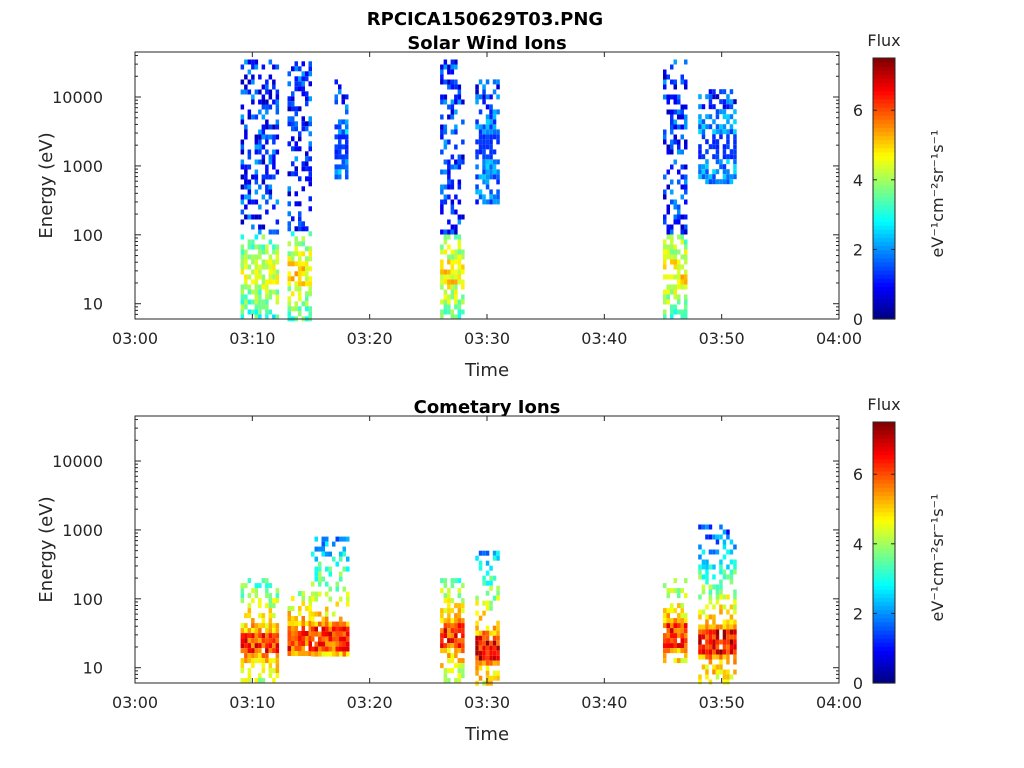 This screenshot has height=768, width=1024. I want to click on panel-title: Cometary Ions, so click(487, 407).